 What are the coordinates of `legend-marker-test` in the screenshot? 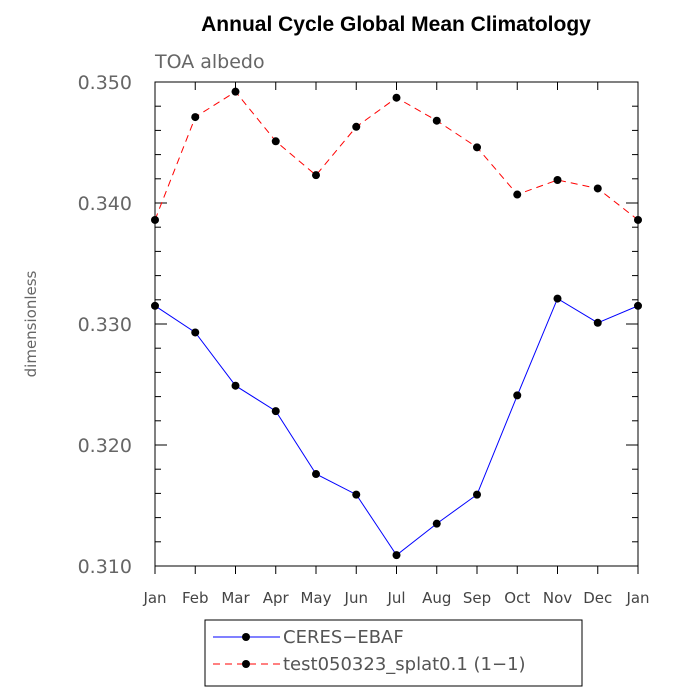 It's located at (246, 664).